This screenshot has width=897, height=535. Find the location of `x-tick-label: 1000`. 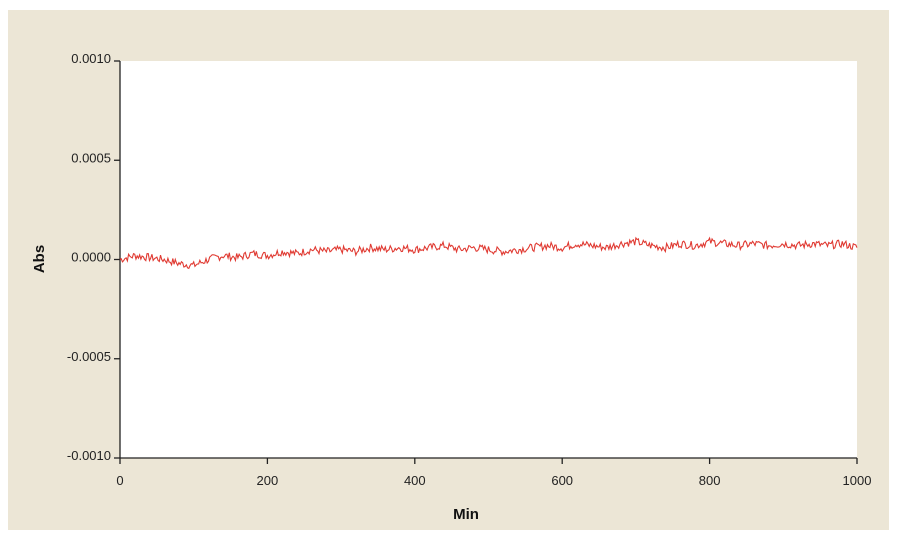

x-tick-label: 1000 is located at coordinates (857, 480).